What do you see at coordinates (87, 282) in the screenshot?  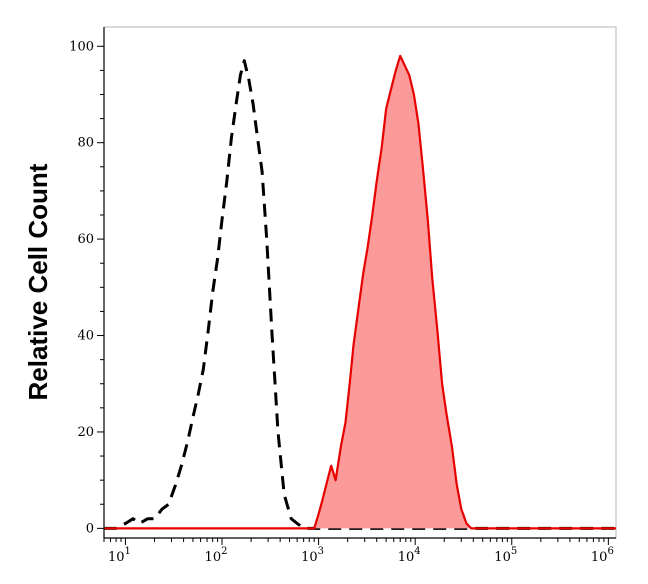 I see `y-axis: 0 20 40 60 80 100` at bounding box center [87, 282].